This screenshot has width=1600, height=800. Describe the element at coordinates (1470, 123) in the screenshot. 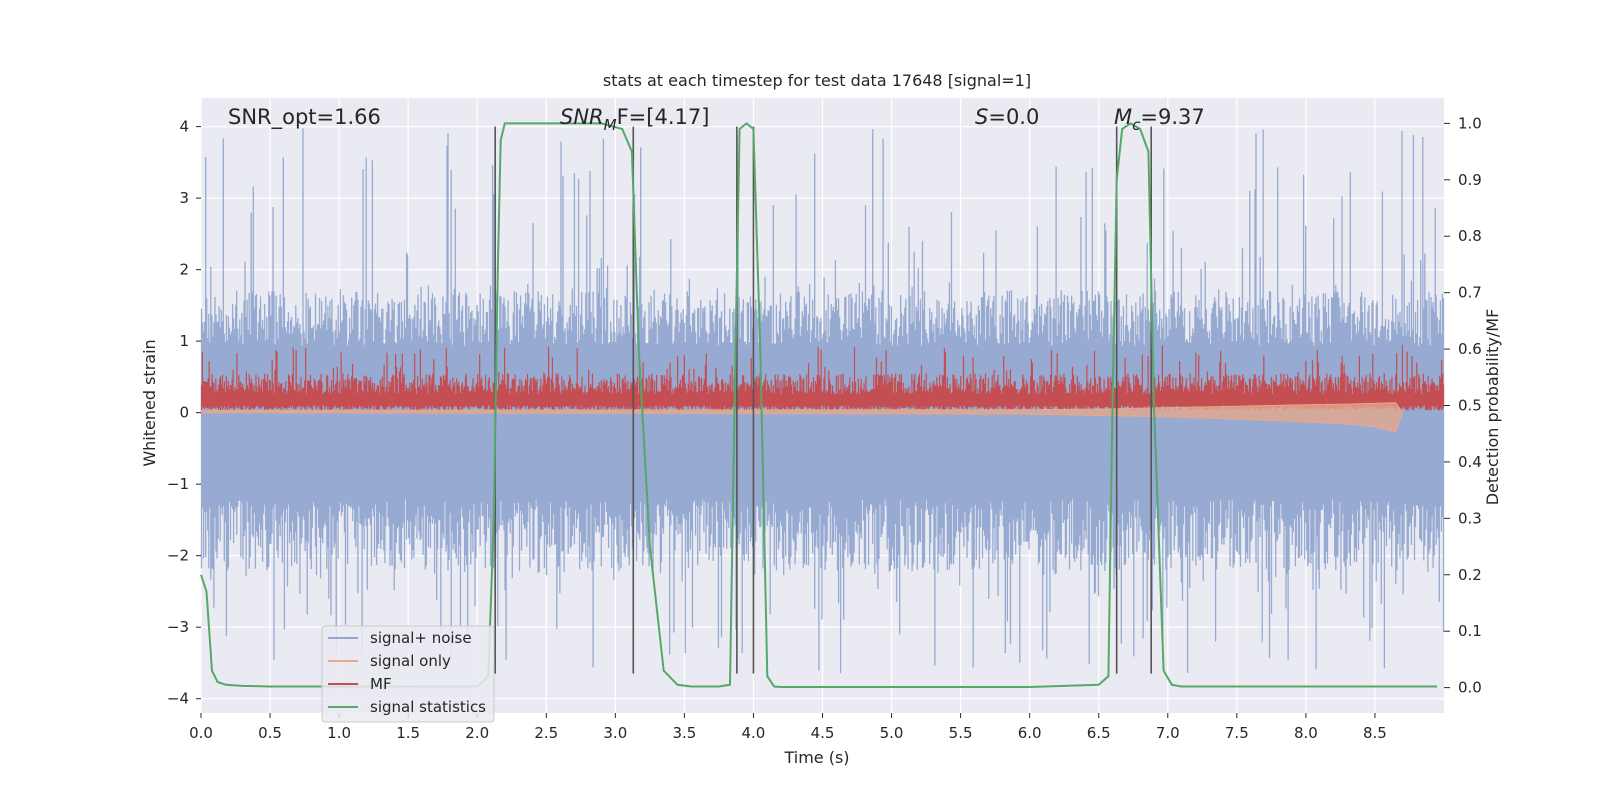

I see `y2-tick-label: 1.0` at that location.